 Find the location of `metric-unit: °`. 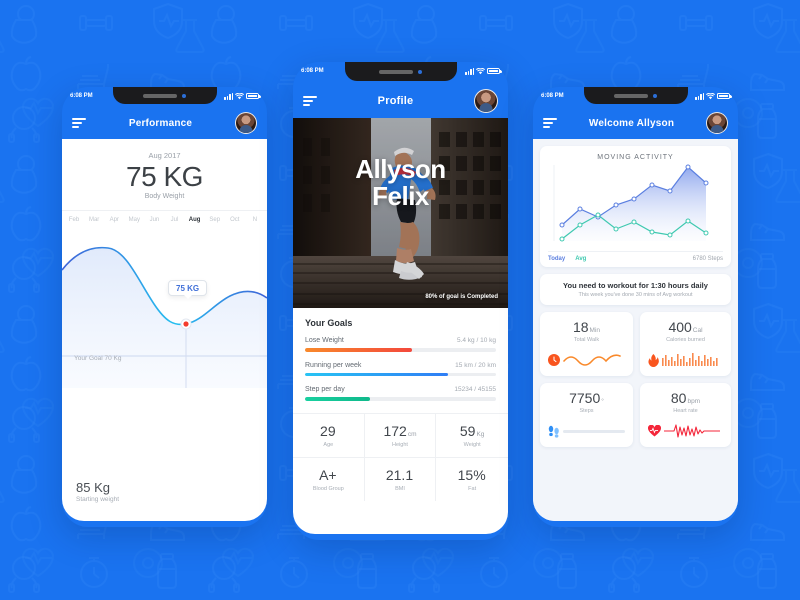

metric-unit: ° is located at coordinates (602, 401).